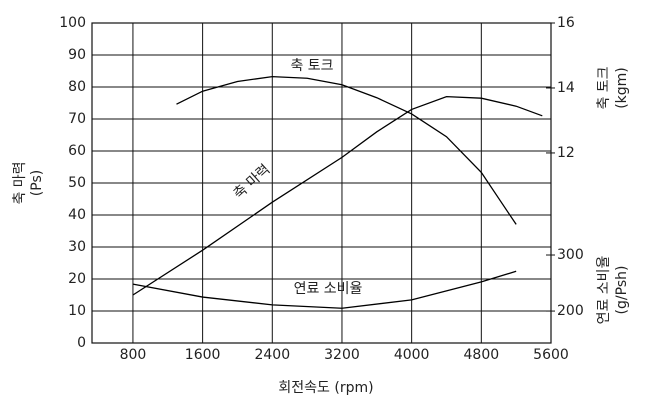 Image resolution: width=653 pixels, height=404 pixels. Describe the element at coordinates (604, 87) in the screenshot. I see `y2-axis-label: 축 토크` at that location.